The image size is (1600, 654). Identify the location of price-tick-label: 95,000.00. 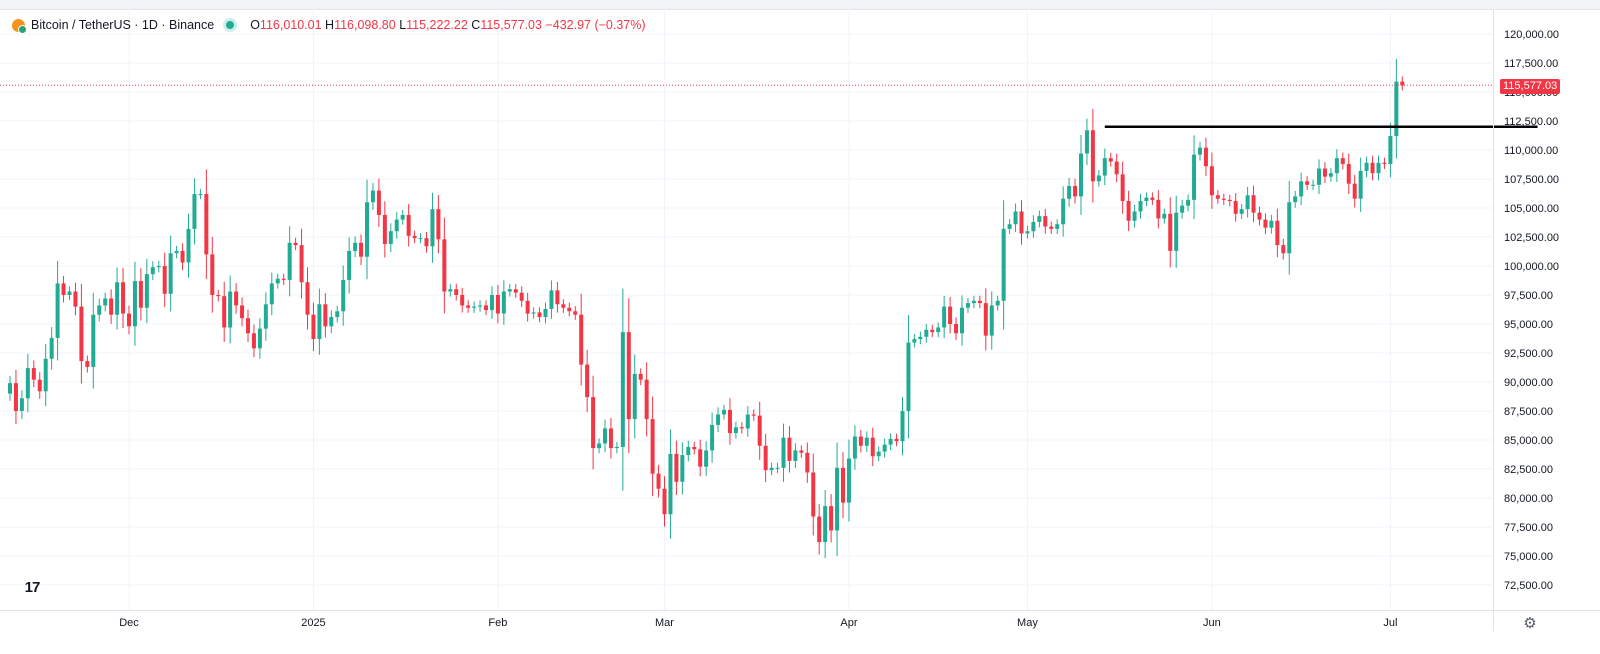
(1528, 325).